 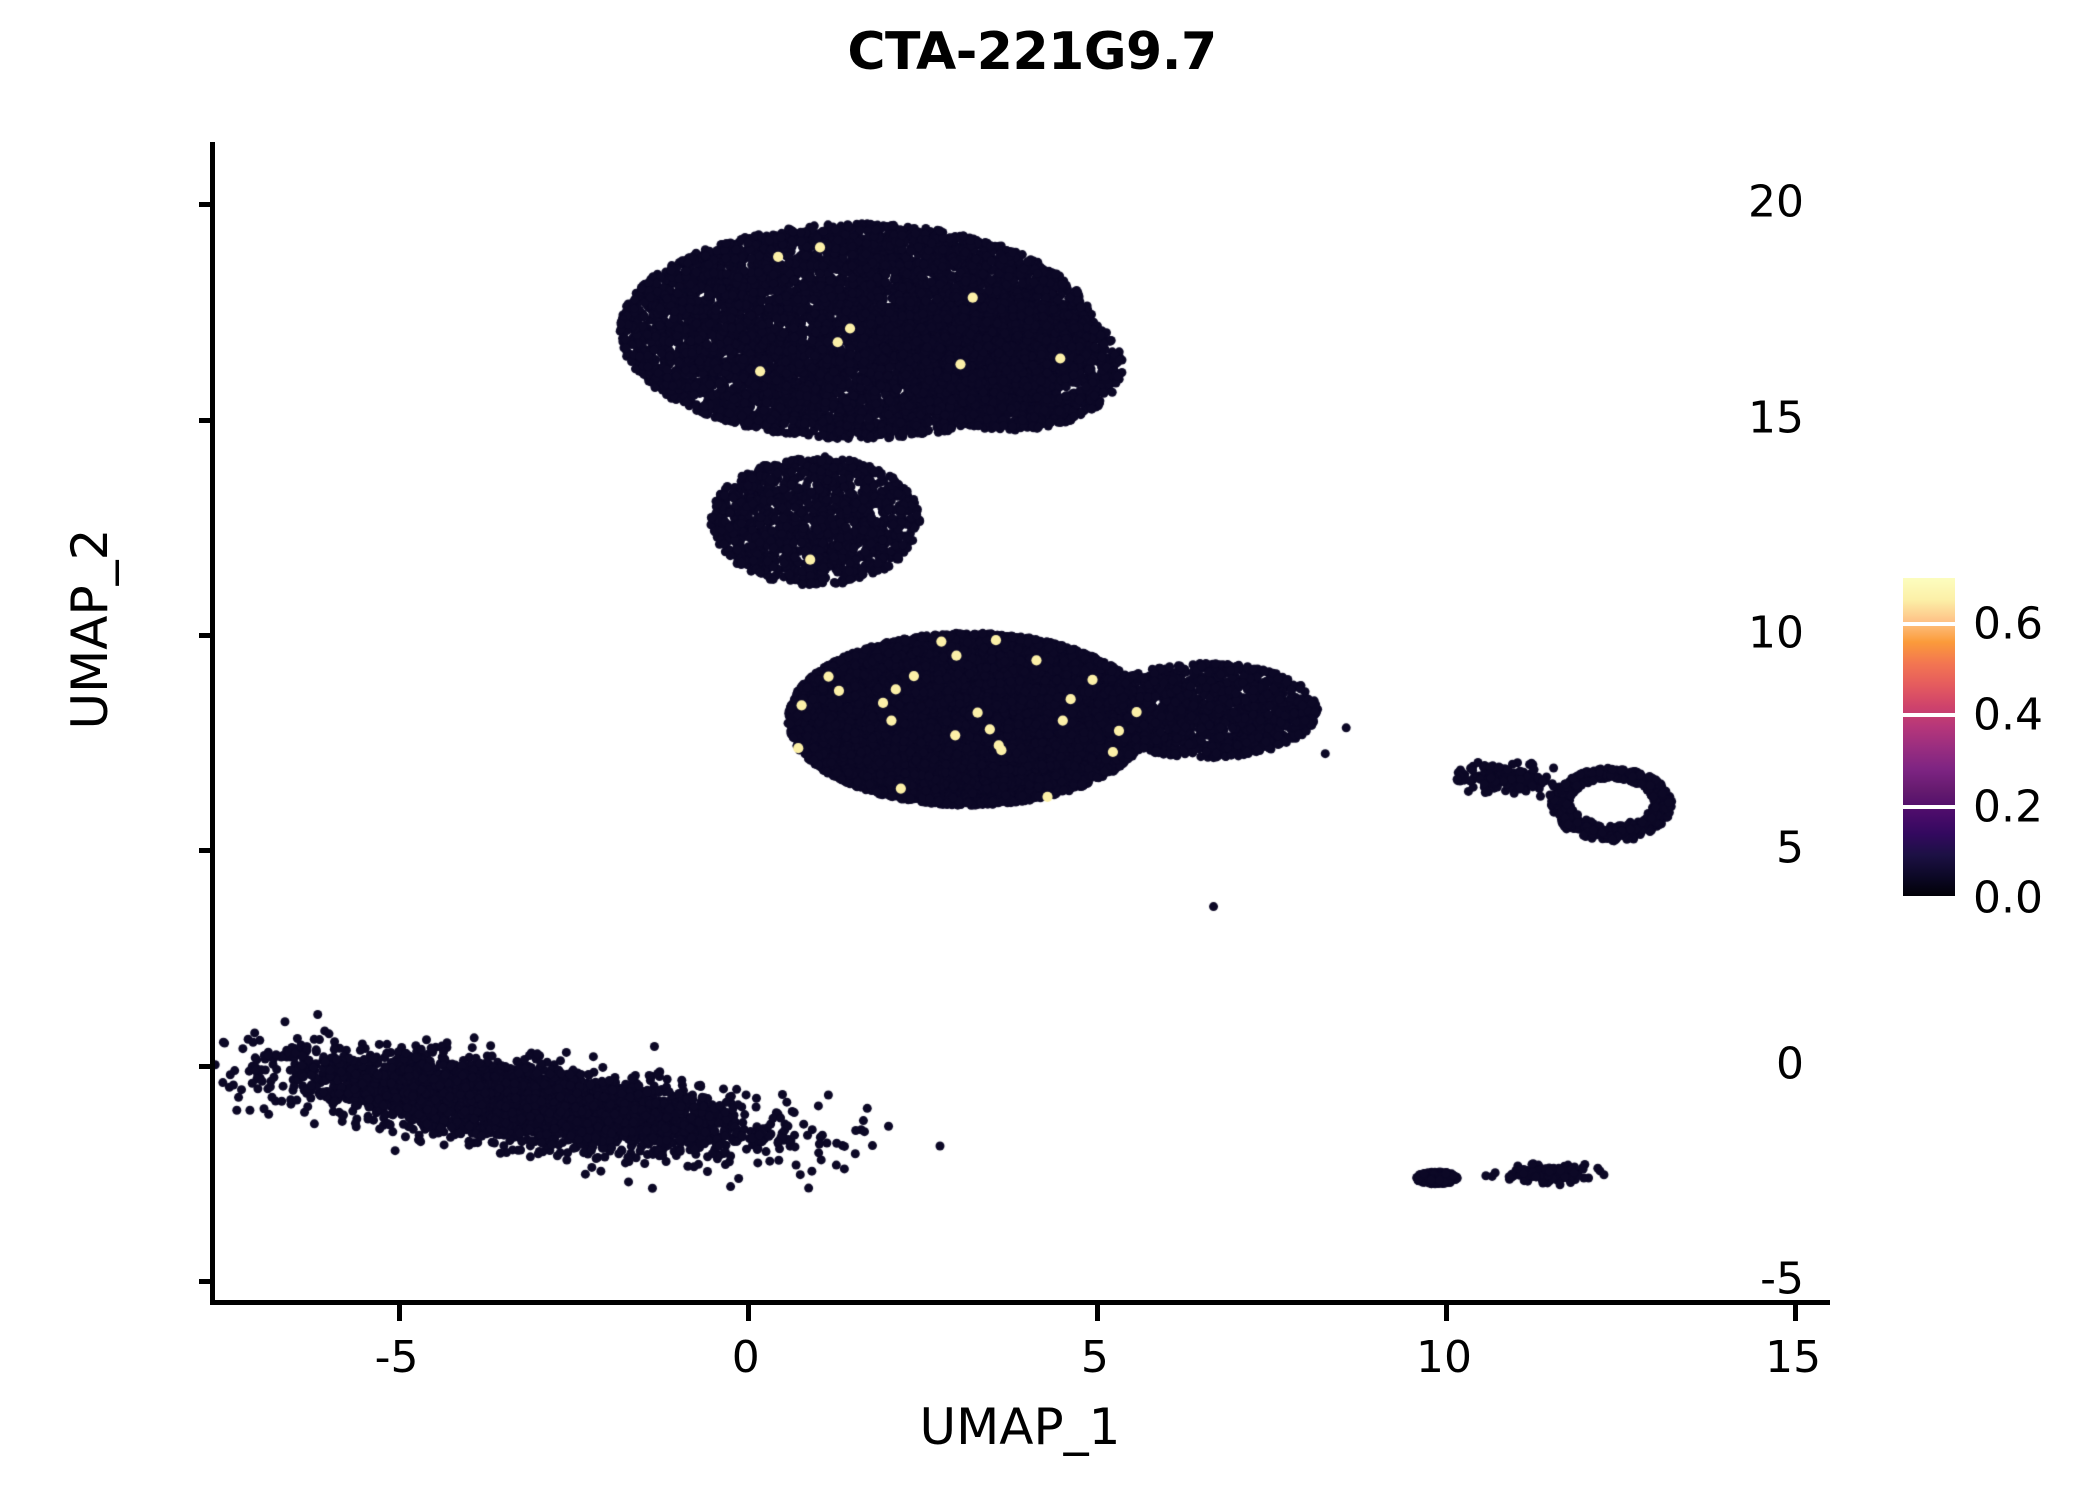 What do you see at coordinates (396, 1357) in the screenshot?
I see `x-axis-tick-label: -5` at bounding box center [396, 1357].